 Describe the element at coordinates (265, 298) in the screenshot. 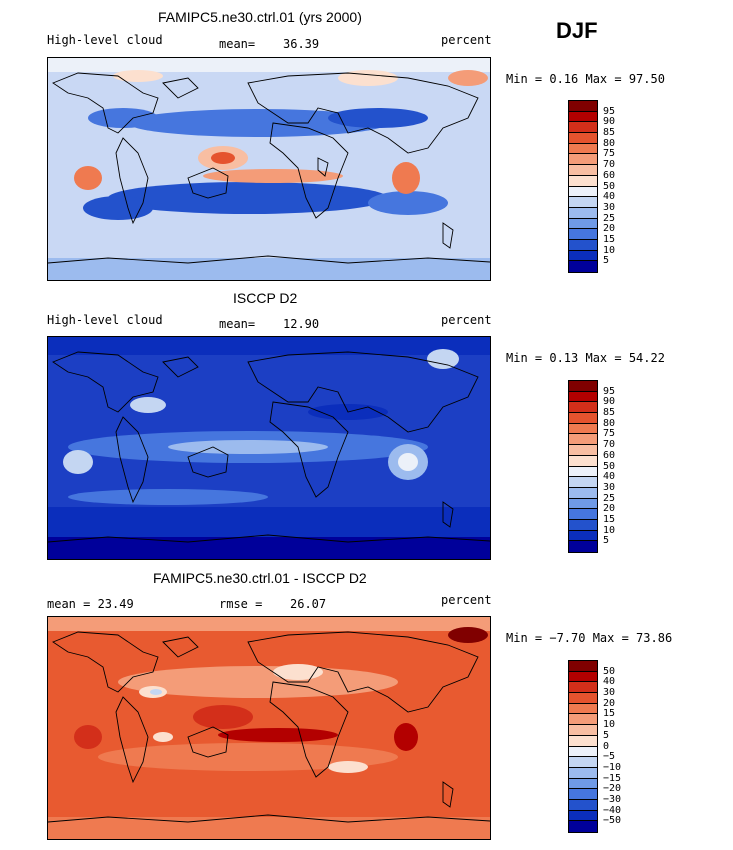

I see `panel-title: ISCCP D2` at that location.